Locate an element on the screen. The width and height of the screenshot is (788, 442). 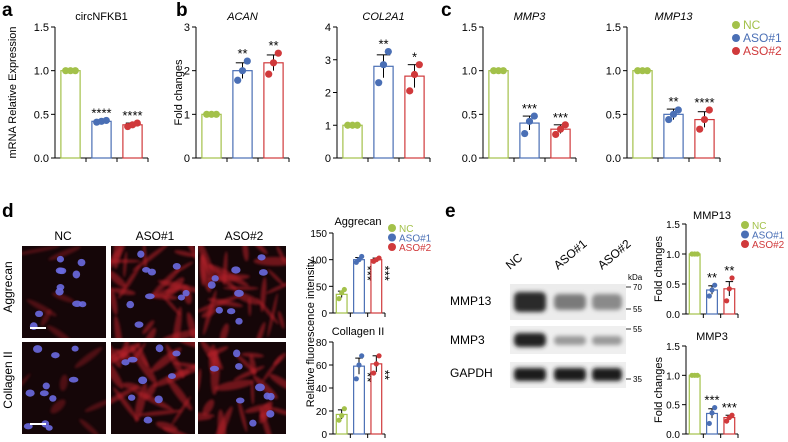
blot-gapdh is located at coordinates (568, 375).